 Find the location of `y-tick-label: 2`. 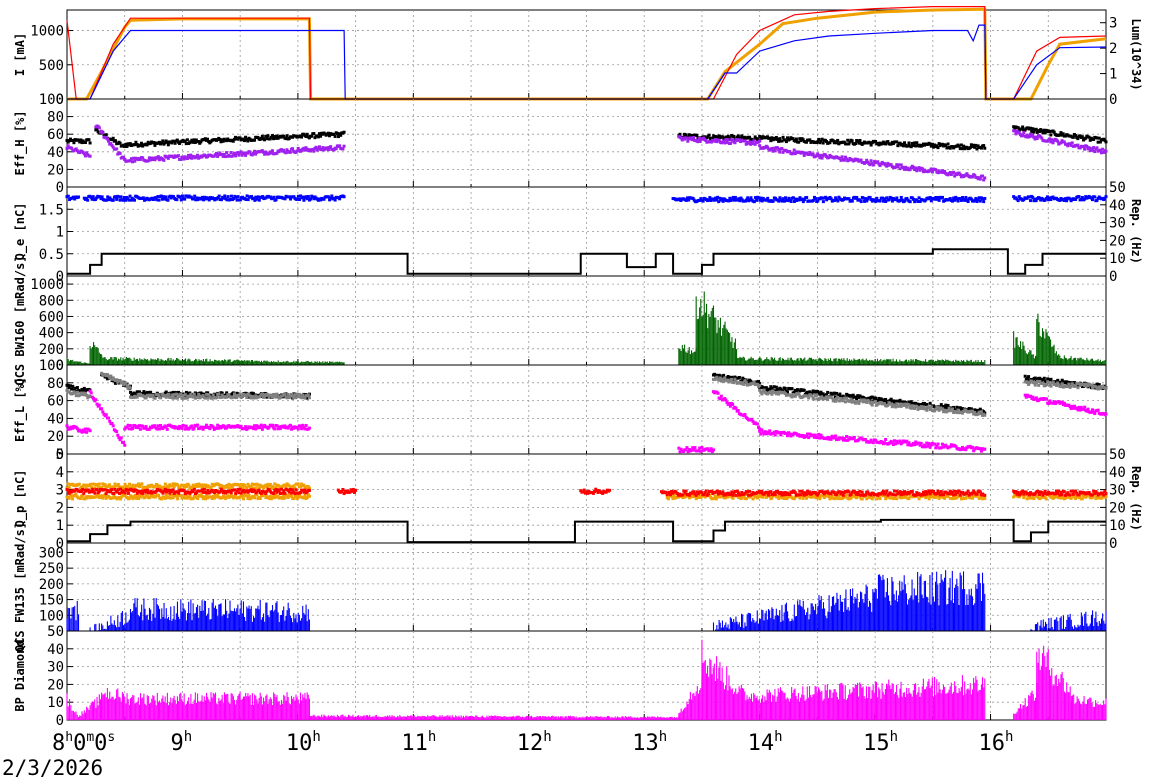

y-tick-label: 2 is located at coordinates (60, 508).